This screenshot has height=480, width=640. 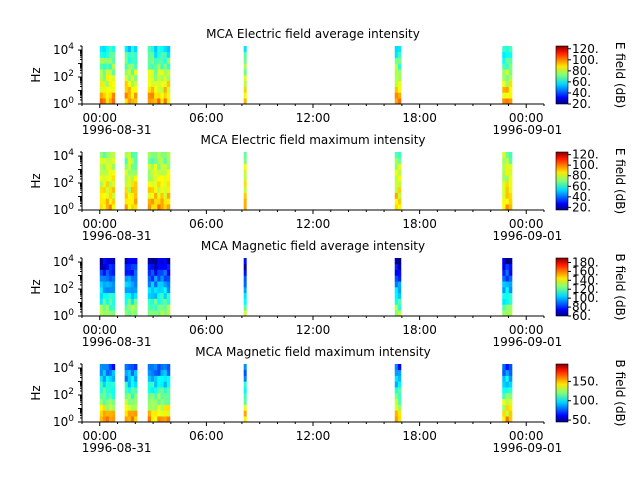 I want to click on y-axis-label: Hz, so click(x=36, y=74).